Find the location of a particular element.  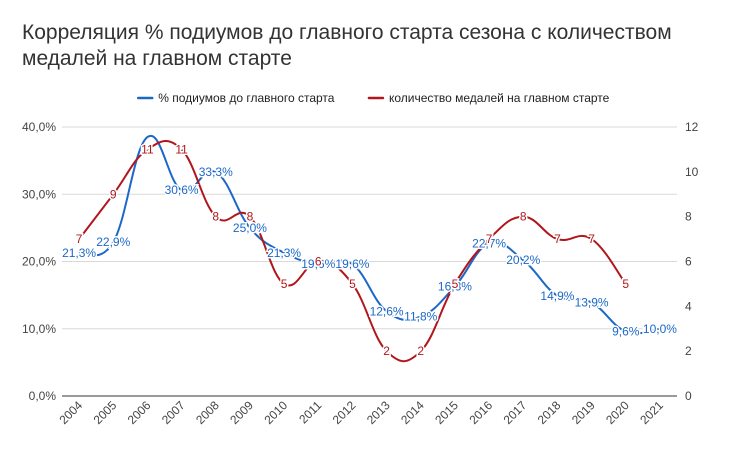

x-tick-label: 2014 is located at coordinates (412, 412).